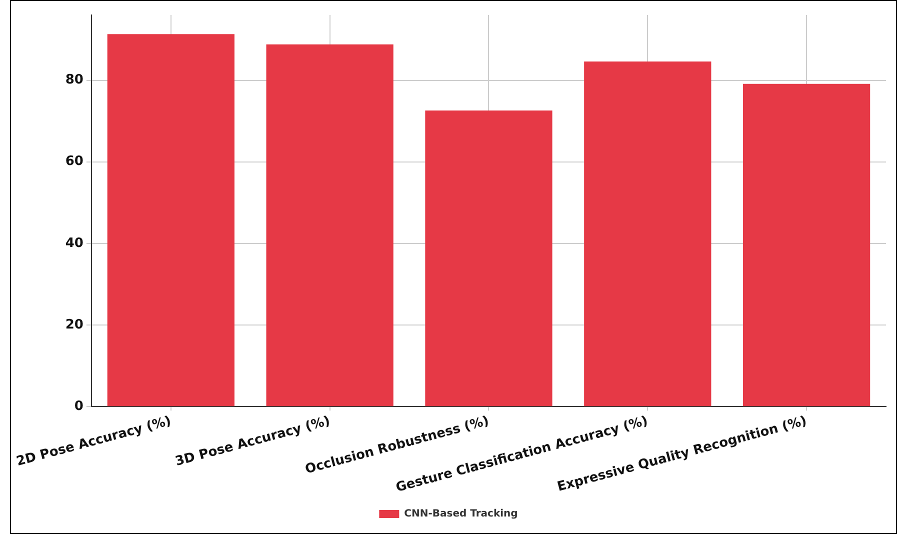 The image size is (899, 536). I want to click on y-tick-label: 60, so click(74, 162).